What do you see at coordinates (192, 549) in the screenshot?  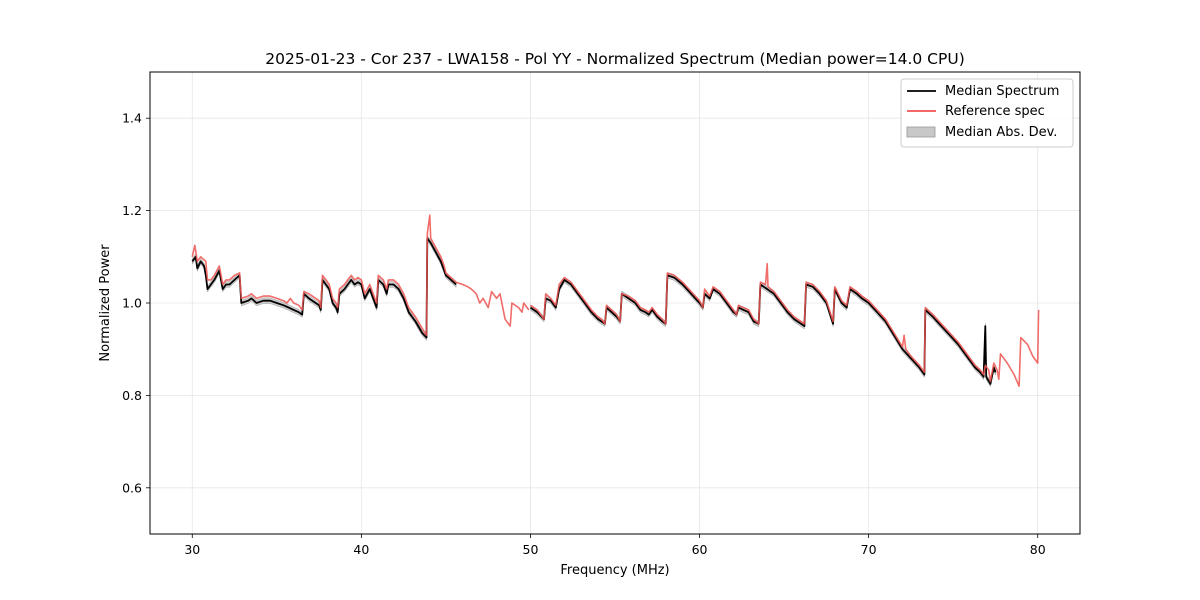 I see `x-tick-label: 30` at bounding box center [192, 549].